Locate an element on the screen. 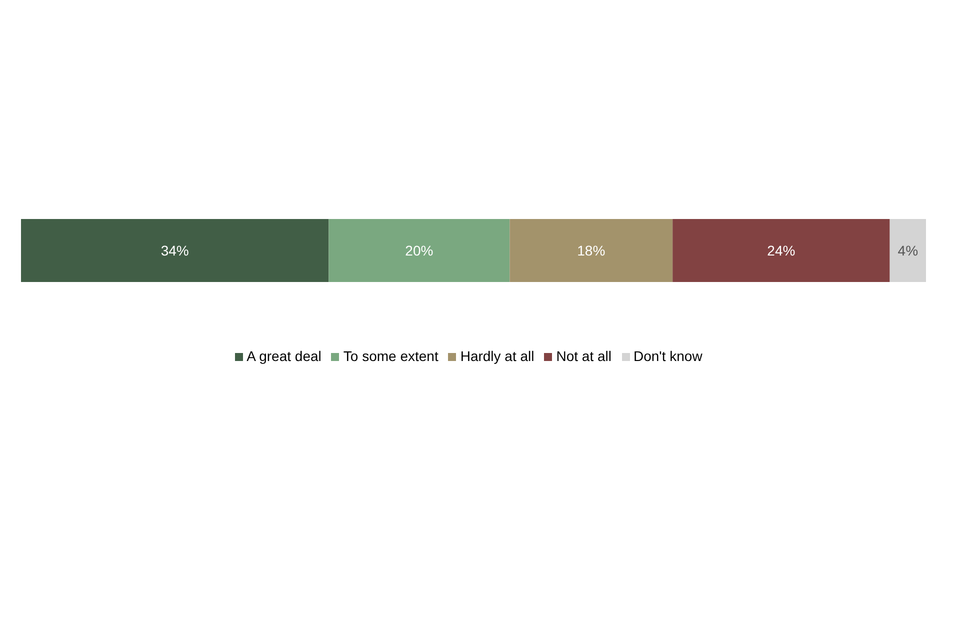 The height and width of the screenshot is (640, 960). legend-label: Don't know is located at coordinates (668, 356).